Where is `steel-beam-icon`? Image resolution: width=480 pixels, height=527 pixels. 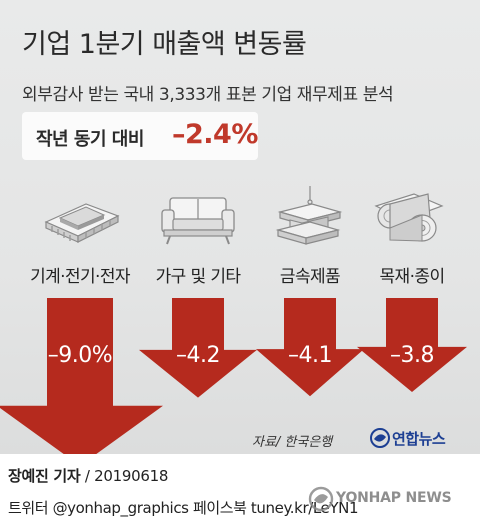
steel-beam-icon is located at coordinates (309, 215).